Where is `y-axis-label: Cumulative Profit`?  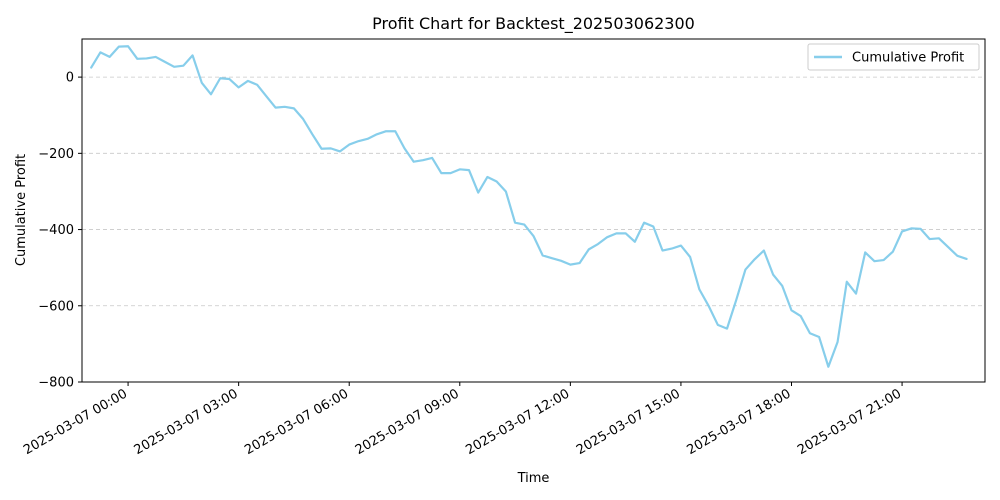
y-axis-label: Cumulative Profit is located at coordinates (21, 210).